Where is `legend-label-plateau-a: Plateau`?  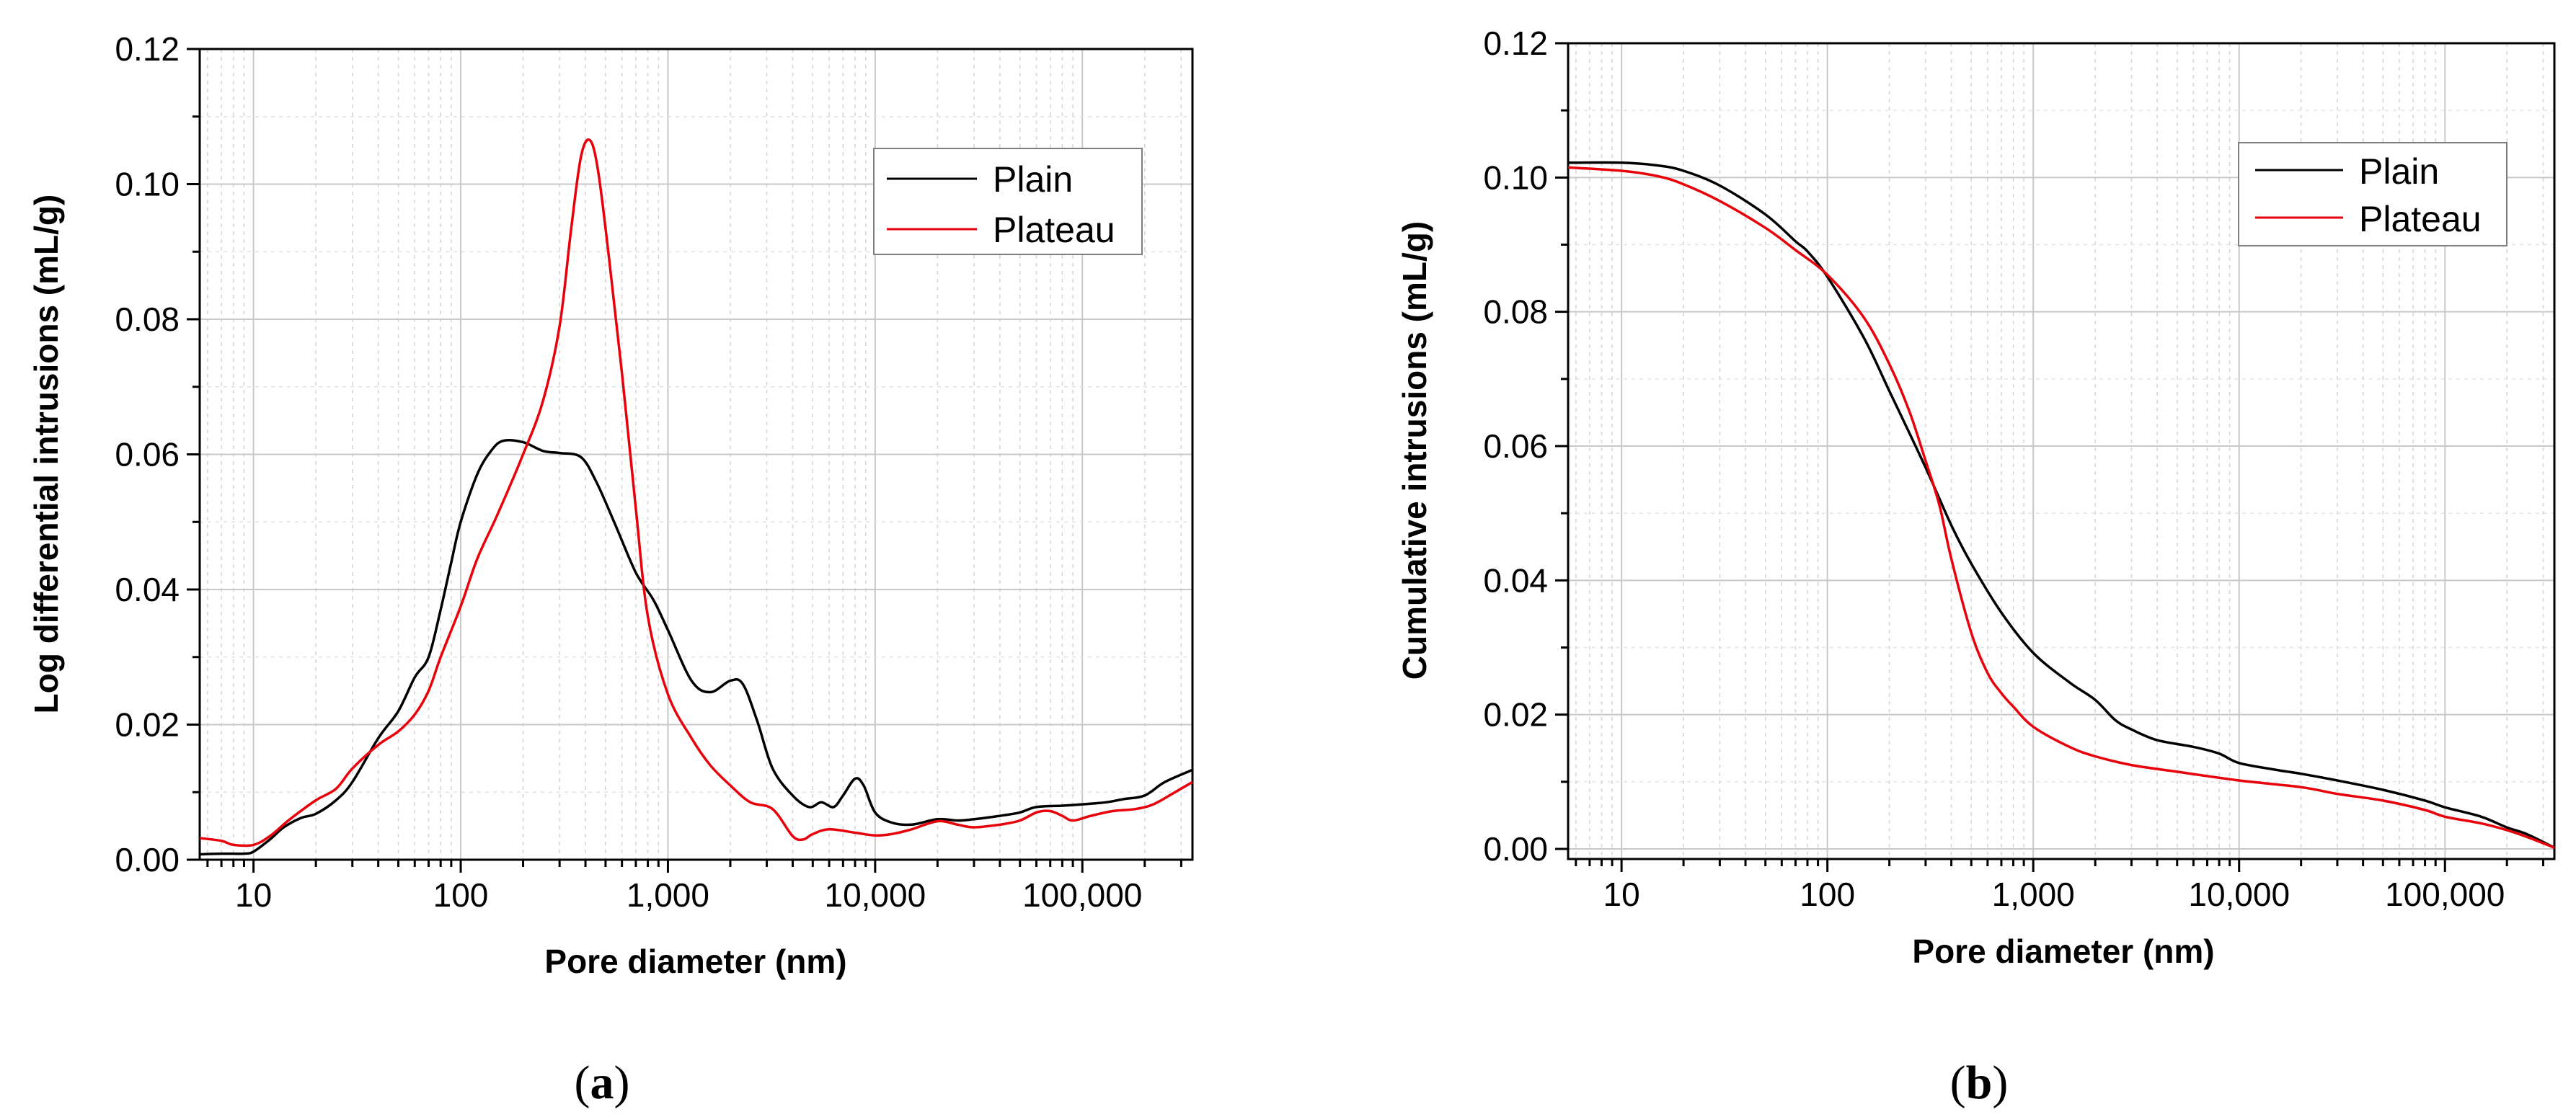
legend-label-plateau-a: Plateau is located at coordinates (1054, 230).